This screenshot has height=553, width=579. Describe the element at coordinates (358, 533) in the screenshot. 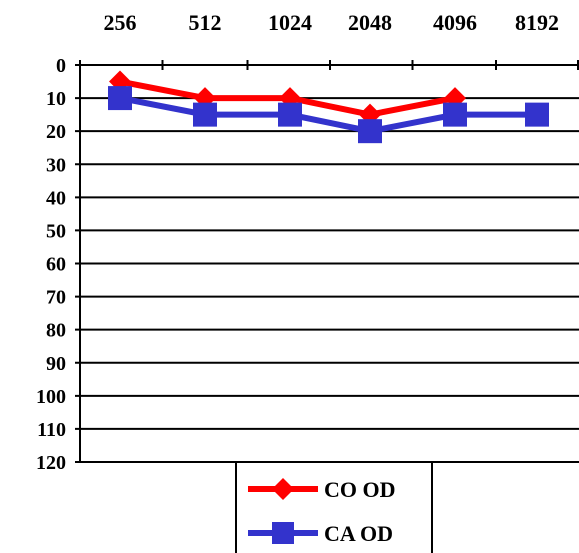

I see `legend-label: CA OD` at that location.